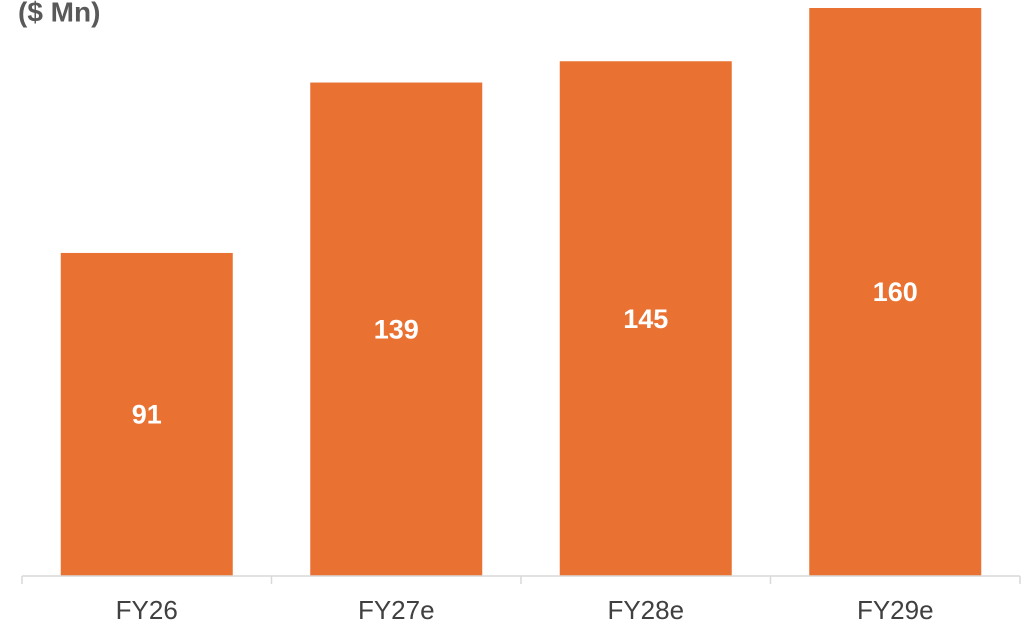 This screenshot has width=1025, height=627. What do you see at coordinates (147, 610) in the screenshot?
I see `x-tick-label: FY26` at bounding box center [147, 610].